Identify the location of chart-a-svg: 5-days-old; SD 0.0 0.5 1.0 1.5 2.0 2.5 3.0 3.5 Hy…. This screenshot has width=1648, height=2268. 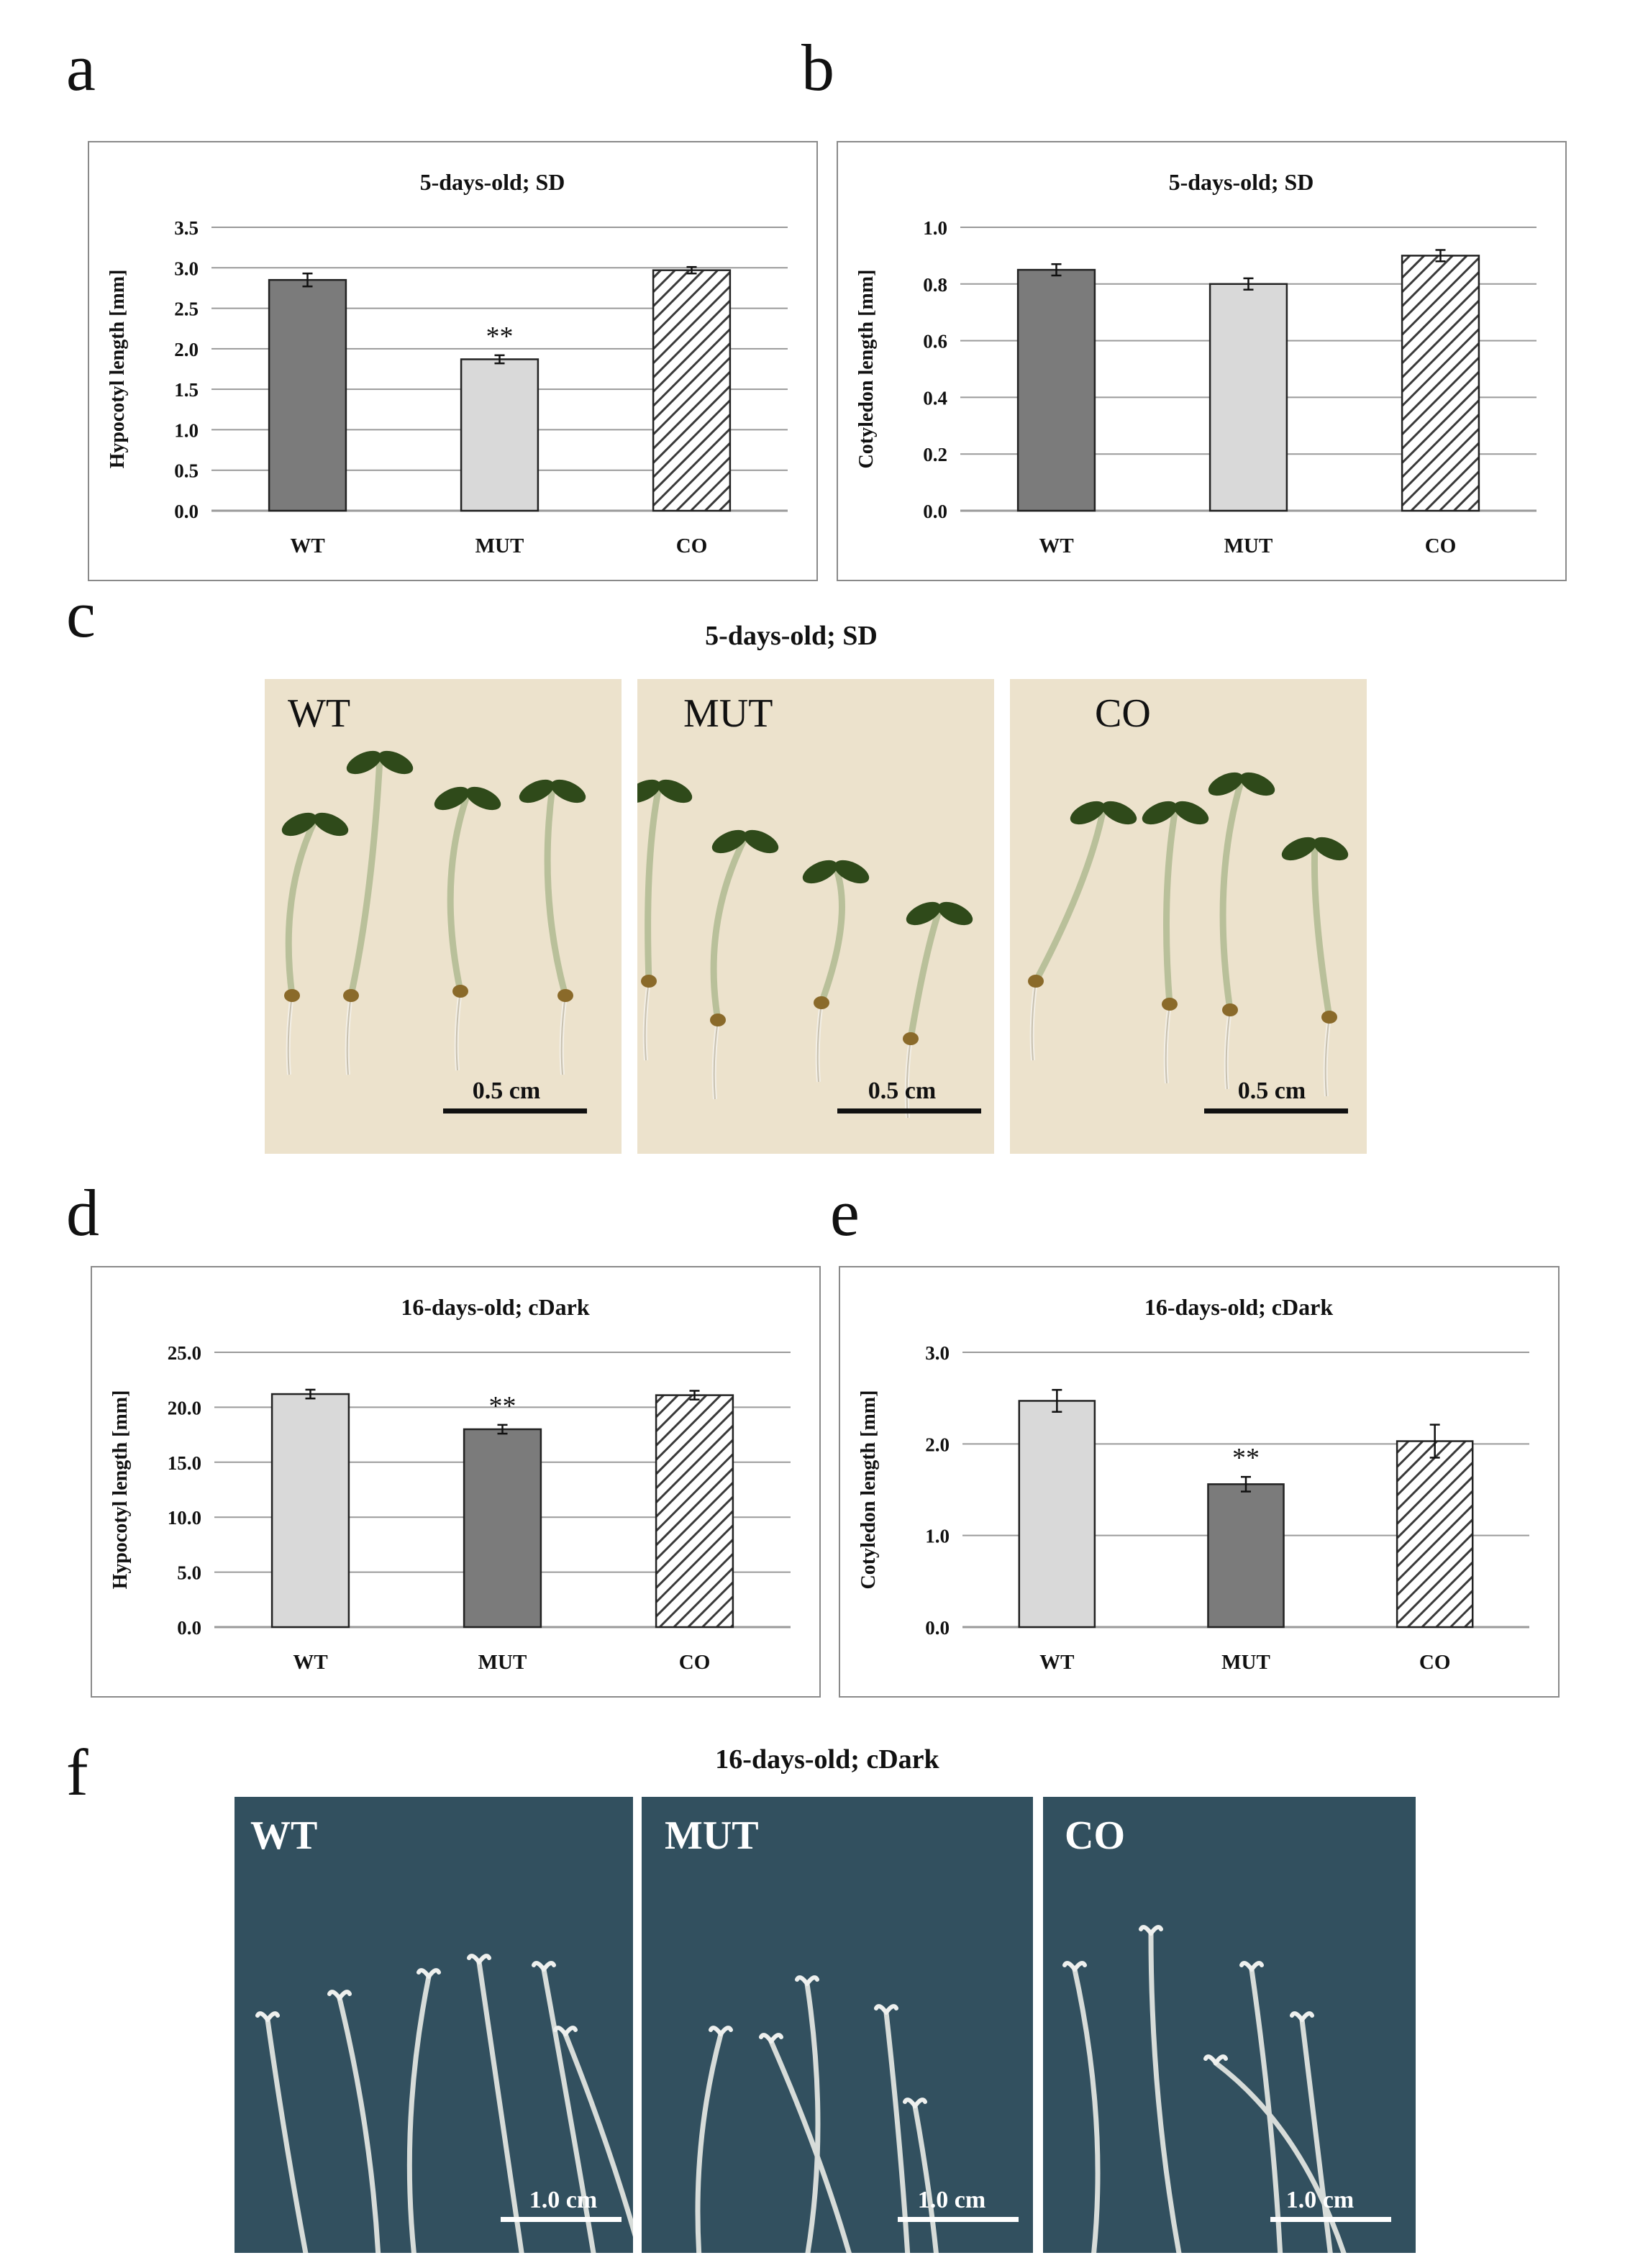
(447, 363).